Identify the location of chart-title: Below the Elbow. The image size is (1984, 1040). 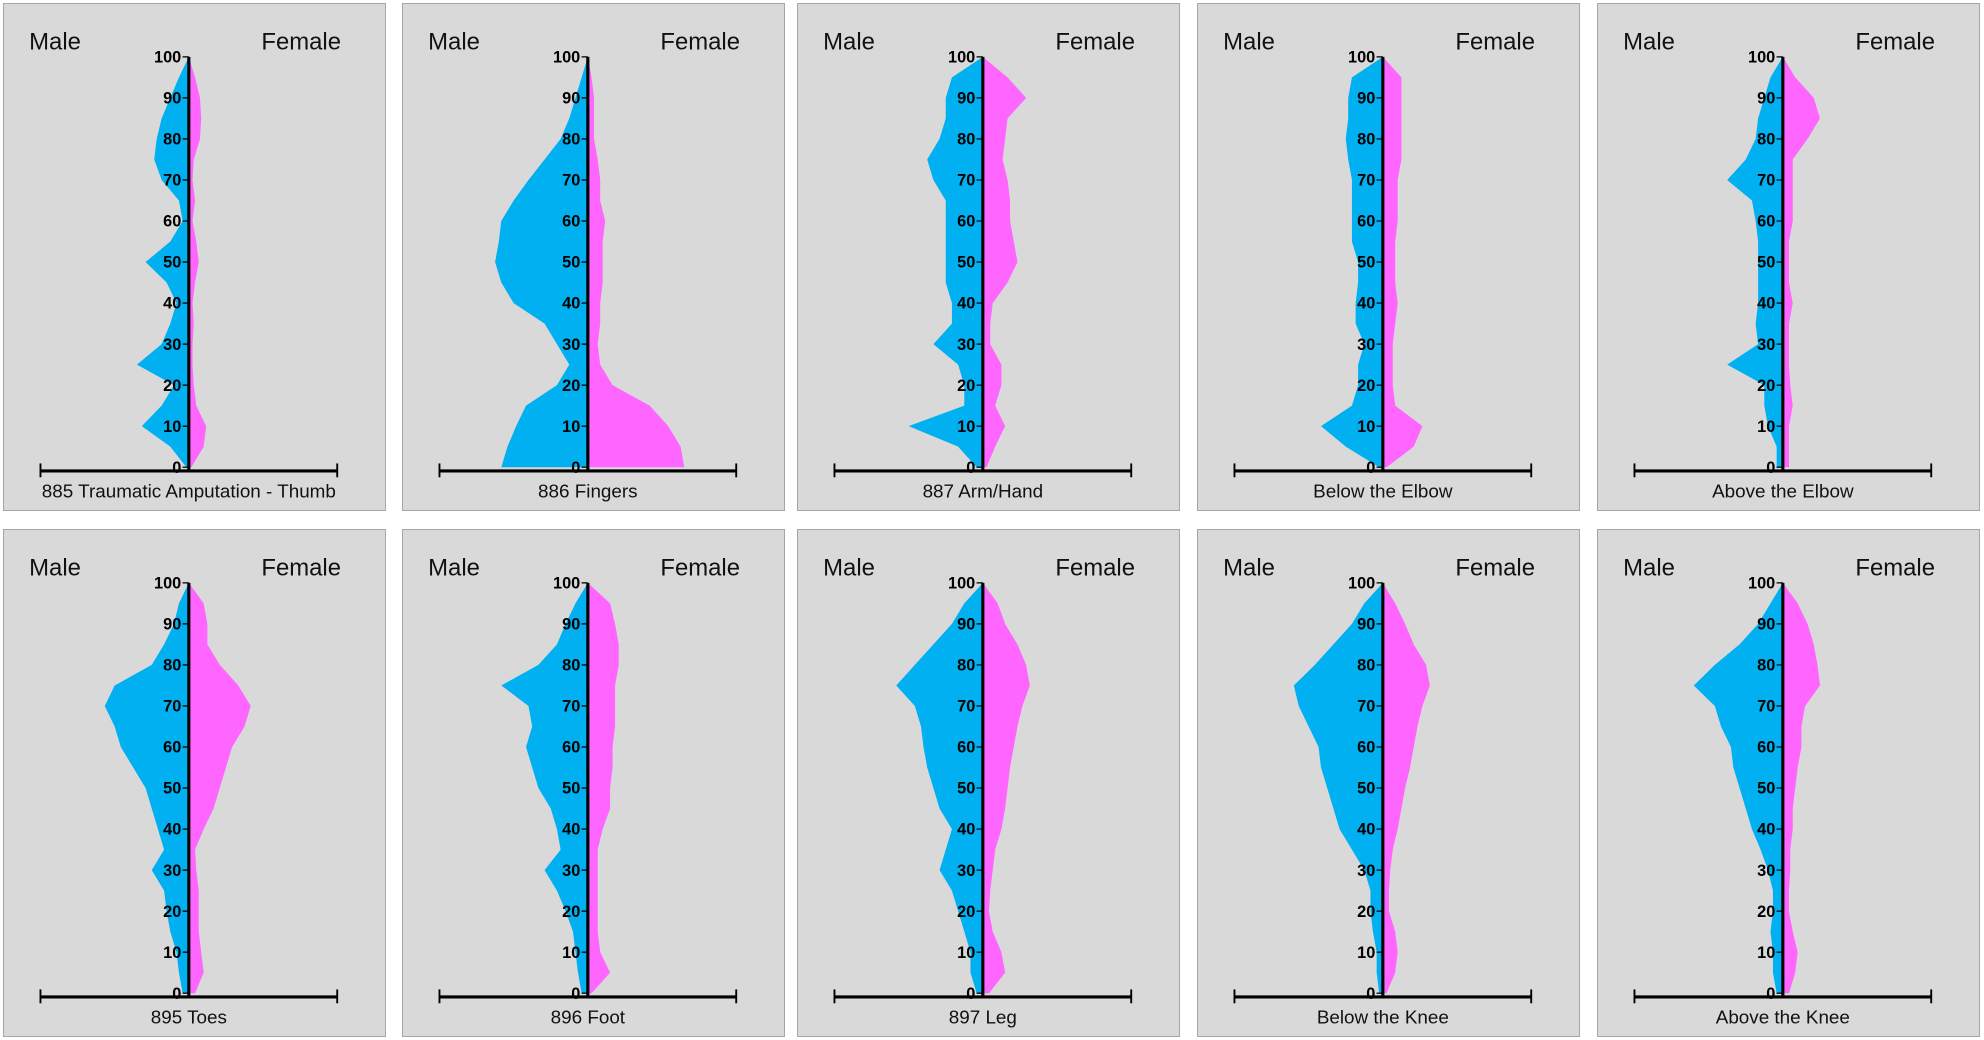
(1383, 490).